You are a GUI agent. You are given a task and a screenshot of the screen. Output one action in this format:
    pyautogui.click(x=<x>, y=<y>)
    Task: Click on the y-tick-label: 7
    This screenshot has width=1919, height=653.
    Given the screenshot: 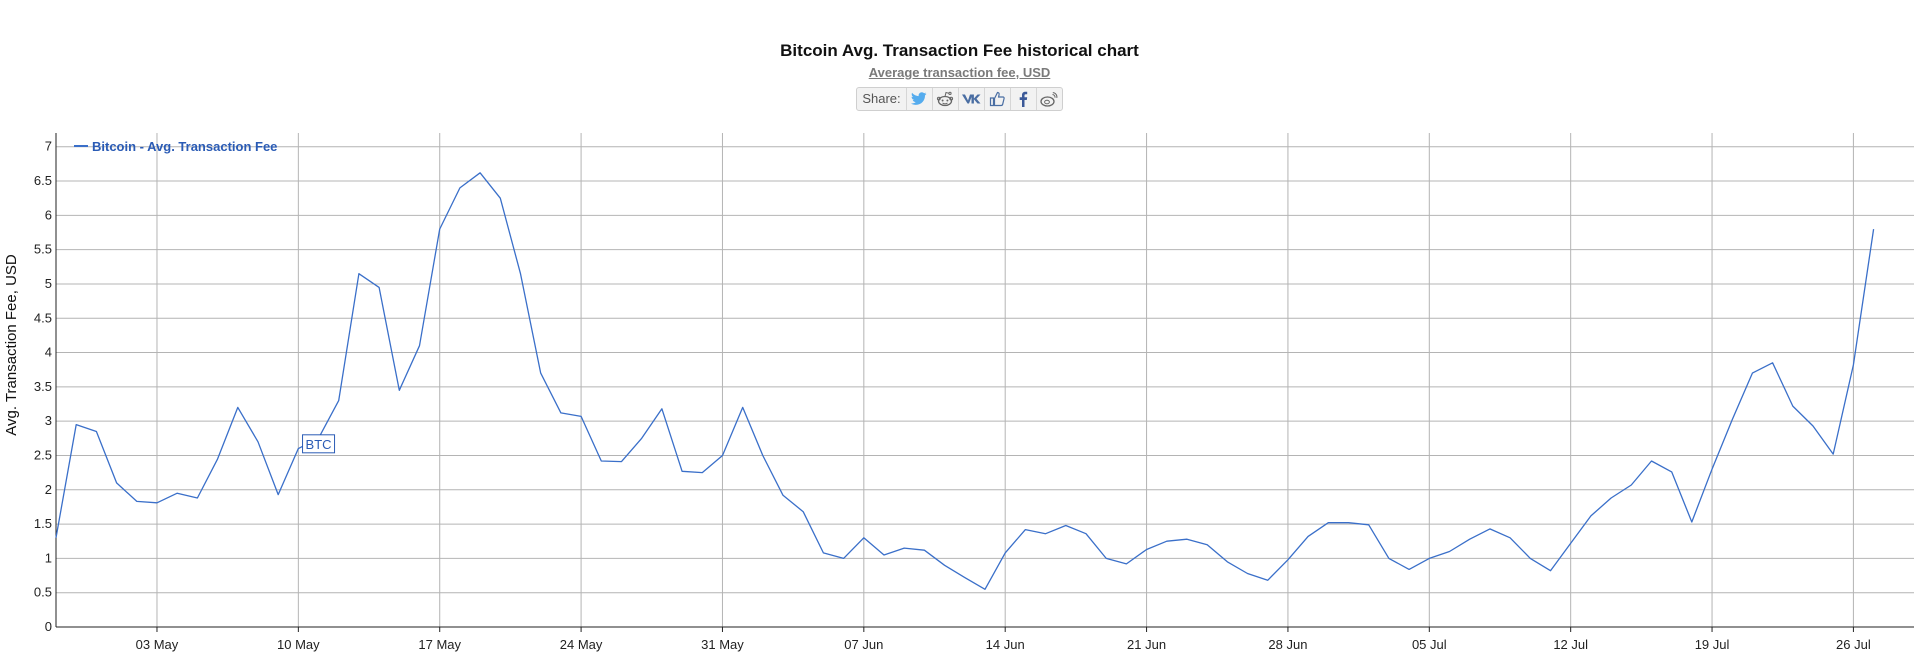 What is the action you would take?
    pyautogui.click(x=48, y=146)
    